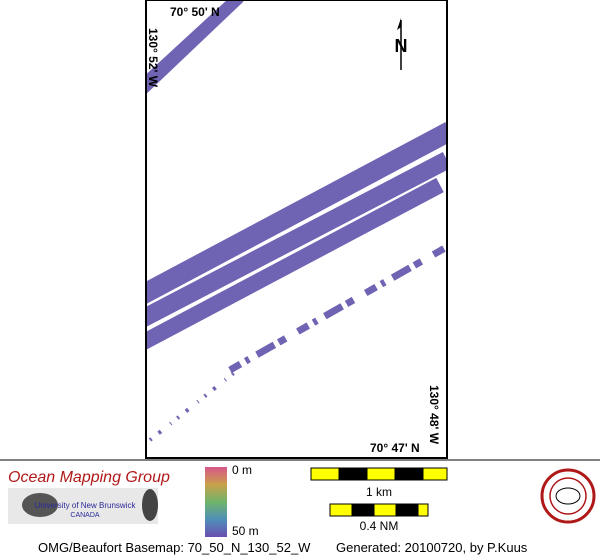 The width and height of the screenshot is (600, 558). I want to click on scale-km-label: 1 km, so click(379, 492).